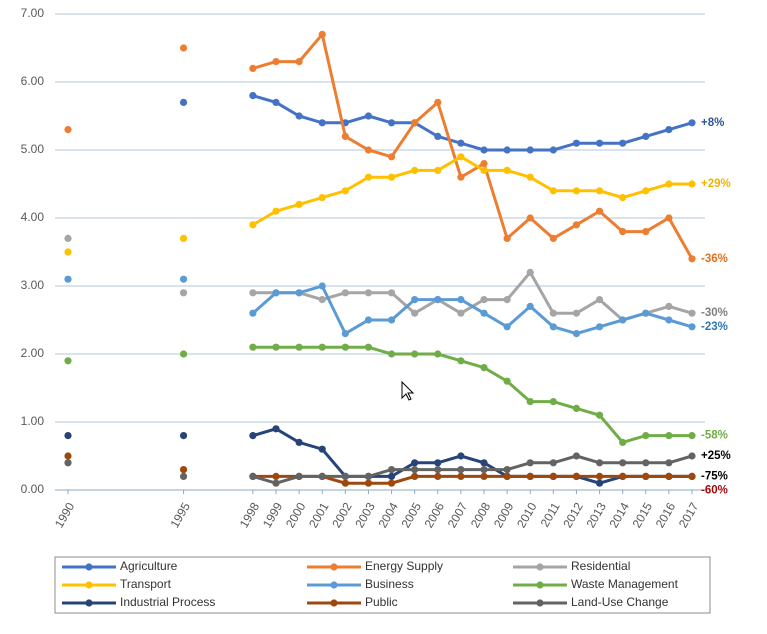 This screenshot has width=767, height=634. Describe the element at coordinates (458, 515) in the screenshot. I see `x-tick-label: 2007` at that location.